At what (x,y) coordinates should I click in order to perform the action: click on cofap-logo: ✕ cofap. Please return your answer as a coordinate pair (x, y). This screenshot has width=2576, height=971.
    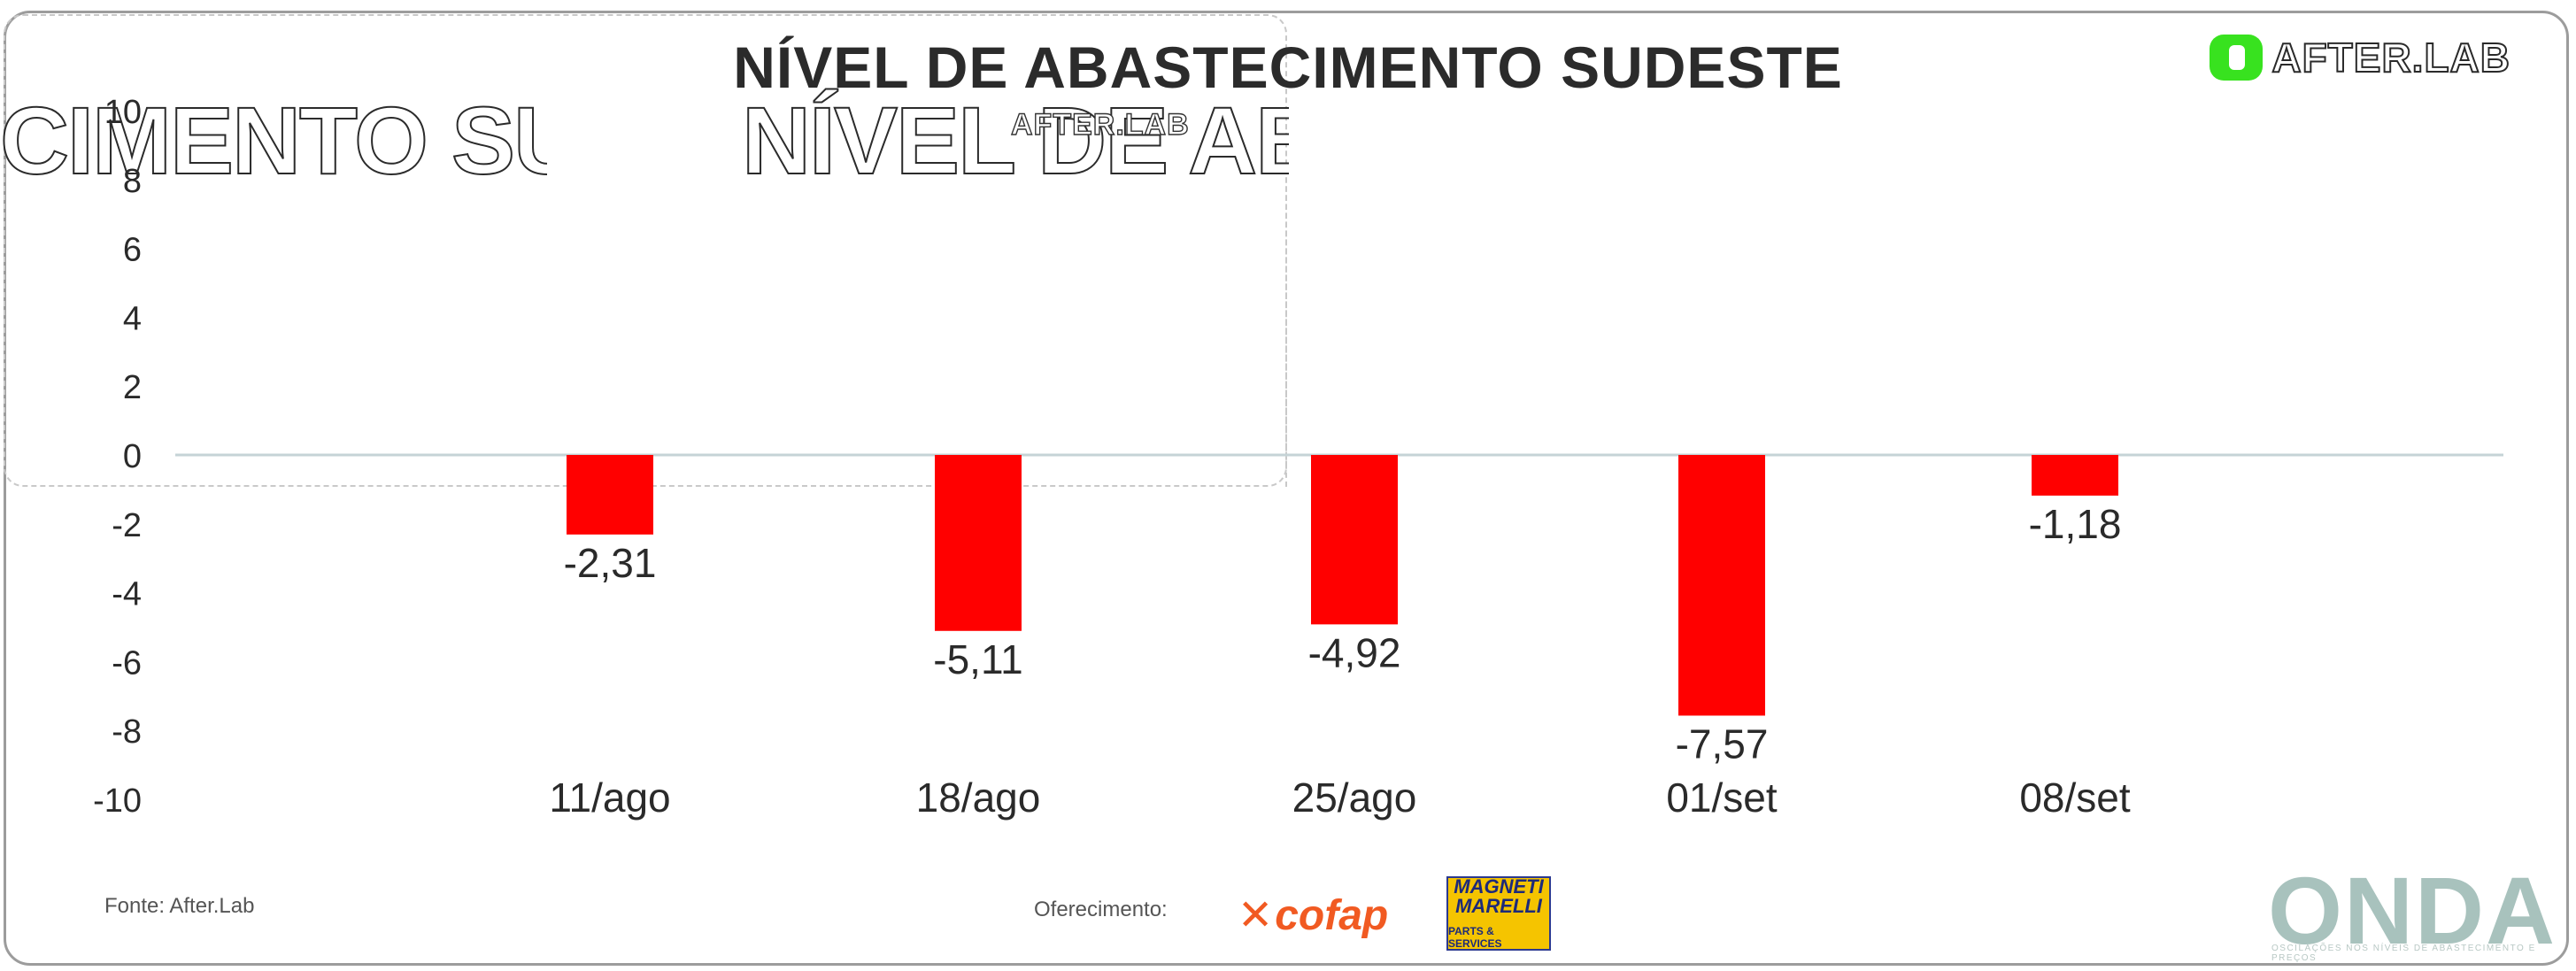
    Looking at the image, I should click on (1313, 915).